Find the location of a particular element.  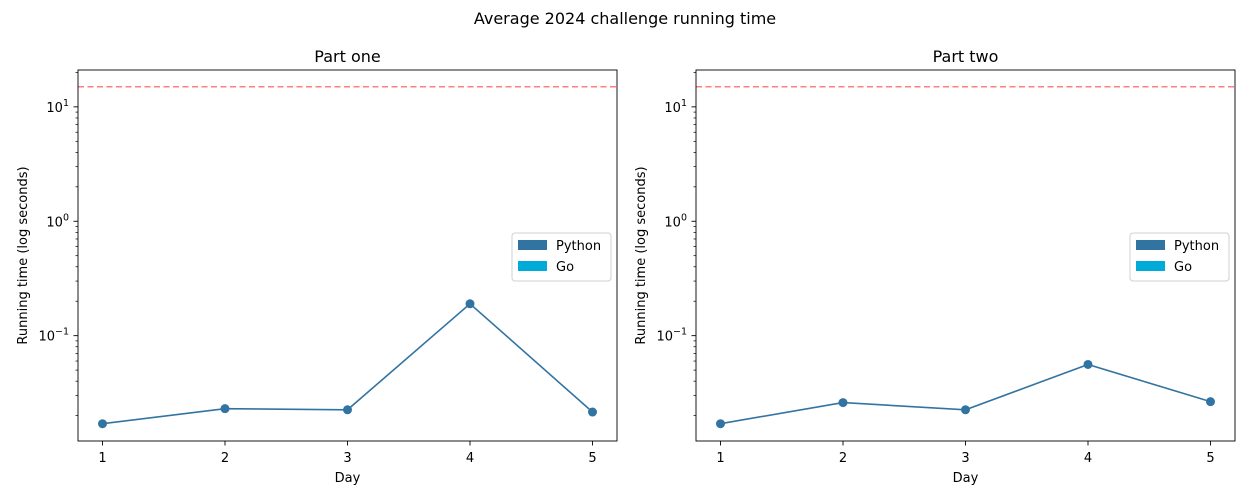

axes-title: Part two is located at coordinates (966, 56).